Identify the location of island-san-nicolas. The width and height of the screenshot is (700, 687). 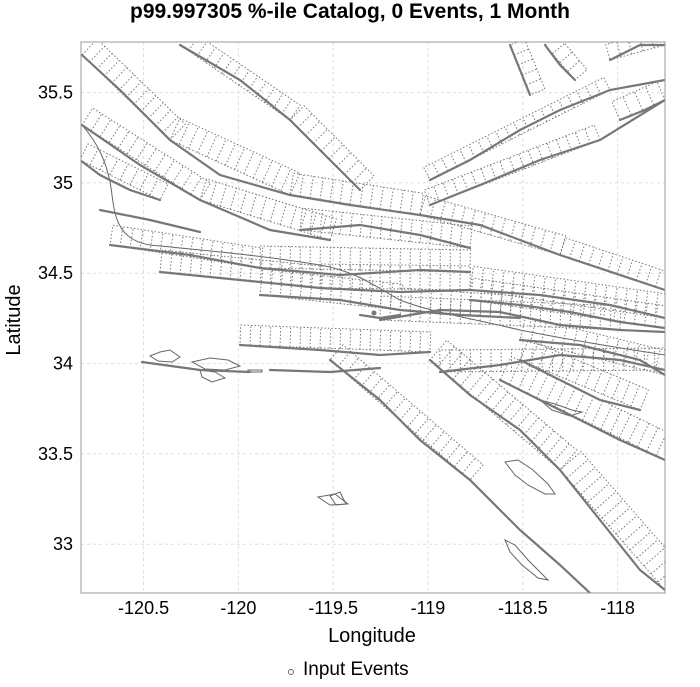
(333, 499).